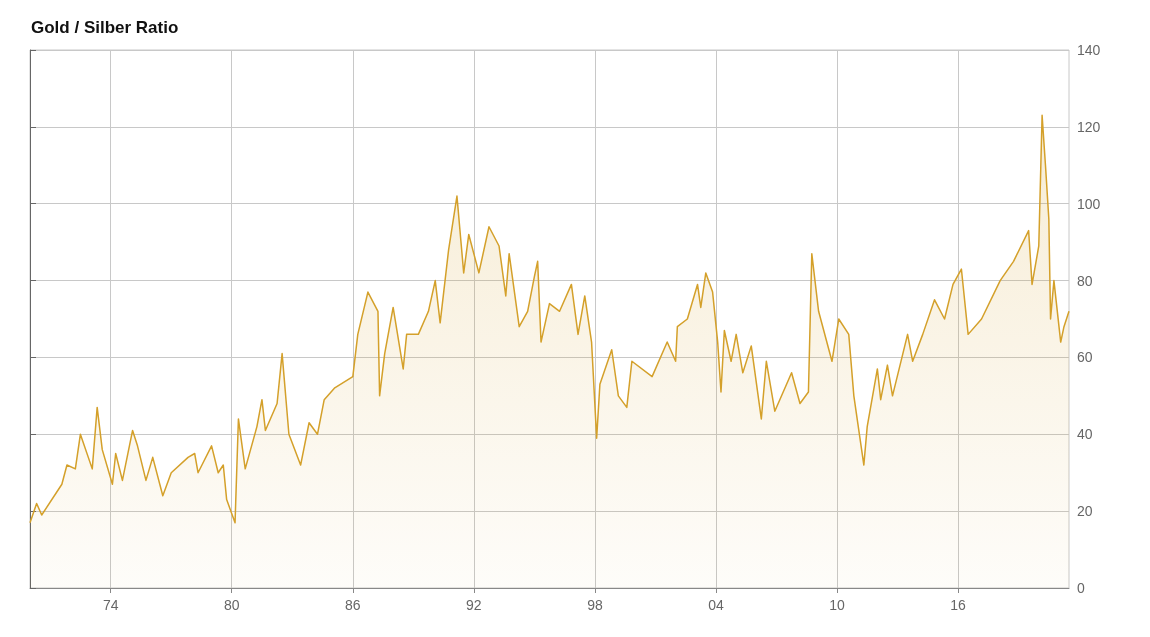 The width and height of the screenshot is (1150, 637). Describe the element at coordinates (474, 605) in the screenshot. I see `x-tick-label: 92` at that location.